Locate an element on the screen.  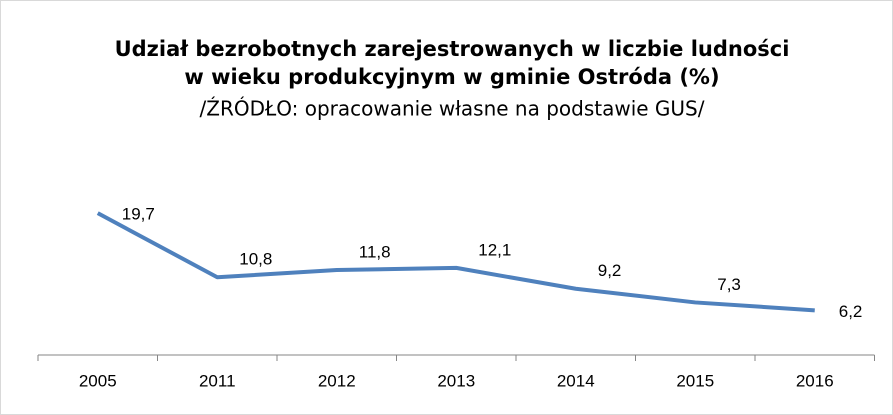
x-tick-label: 2013 is located at coordinates (456, 380).